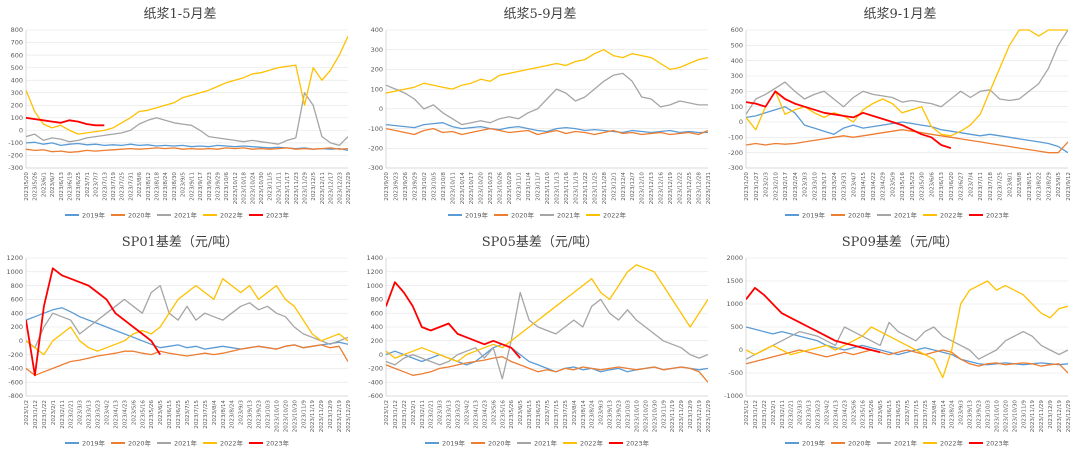  What do you see at coordinates (962, 186) in the screenshot?
I see `x-tick-label: 2023/6/27` at bounding box center [962, 186].